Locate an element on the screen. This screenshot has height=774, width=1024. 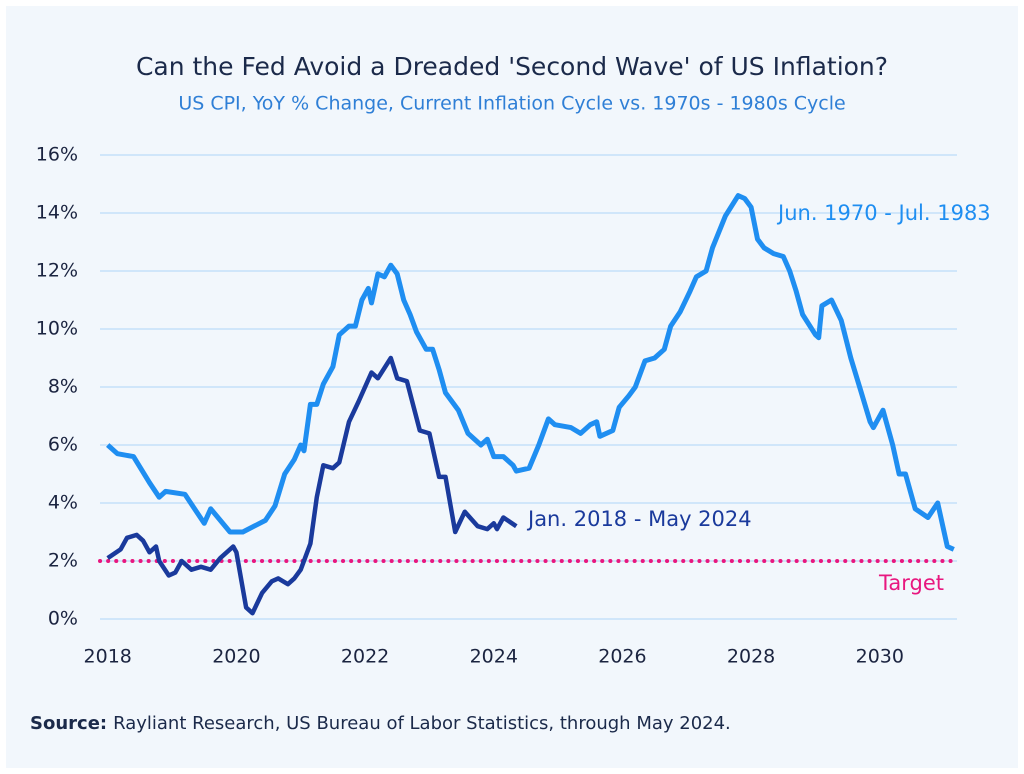
y-tick-label: 4% is located at coordinates (63, 503).